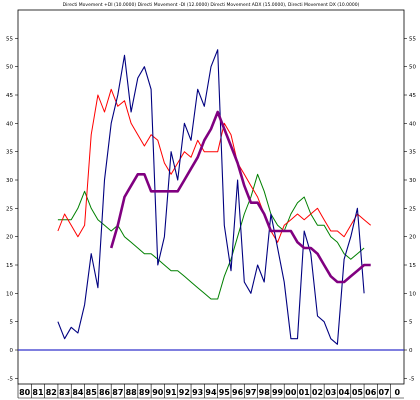  I want to click on y-tick-label: 15, so click(9, 266).